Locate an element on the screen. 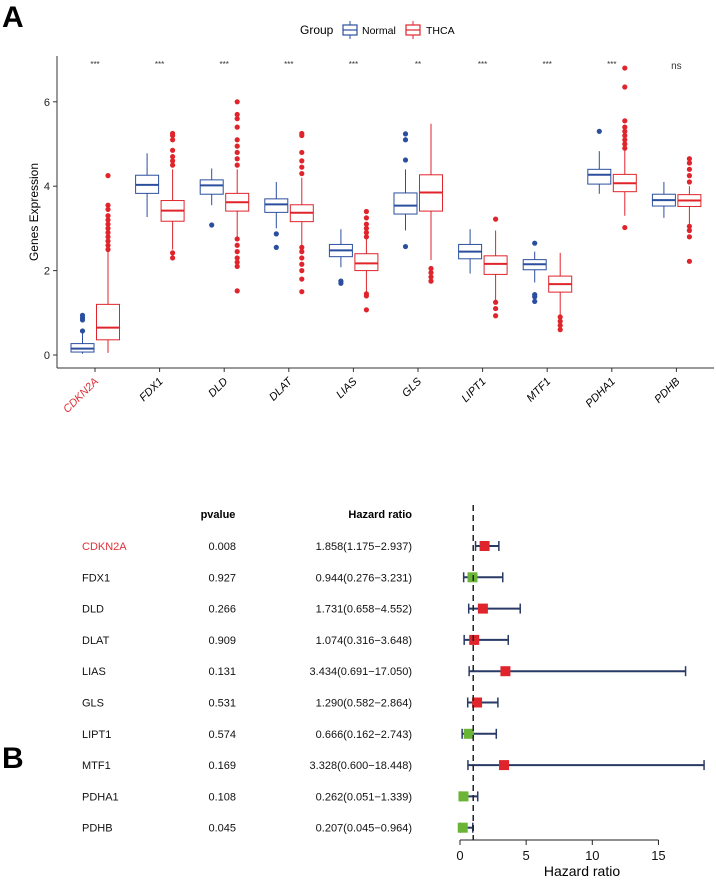 Image resolution: width=716 pixels, height=887 pixels. forest-row-mtf1: MTF1 0.169 3.328(0.600−18.448) is located at coordinates (393, 766).